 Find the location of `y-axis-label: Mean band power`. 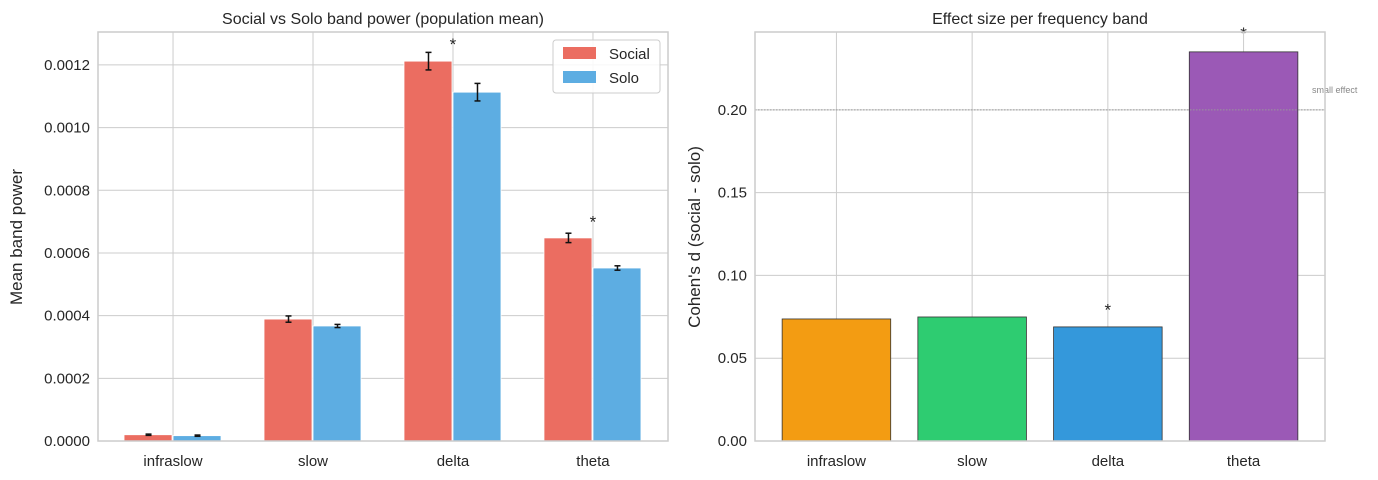

y-axis-label: Mean band power is located at coordinates (16, 237).